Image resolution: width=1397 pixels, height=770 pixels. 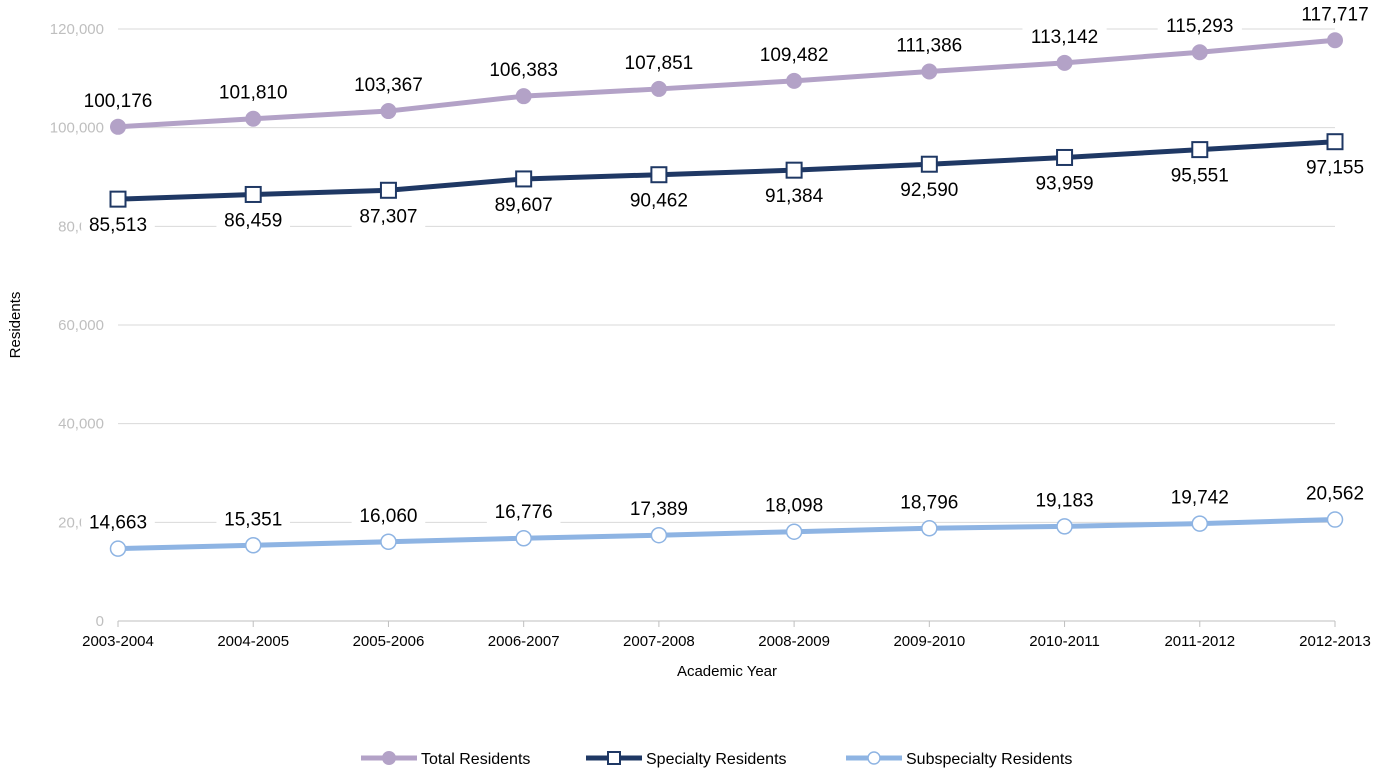 I want to click on data-label: 101,810, so click(x=253, y=93).